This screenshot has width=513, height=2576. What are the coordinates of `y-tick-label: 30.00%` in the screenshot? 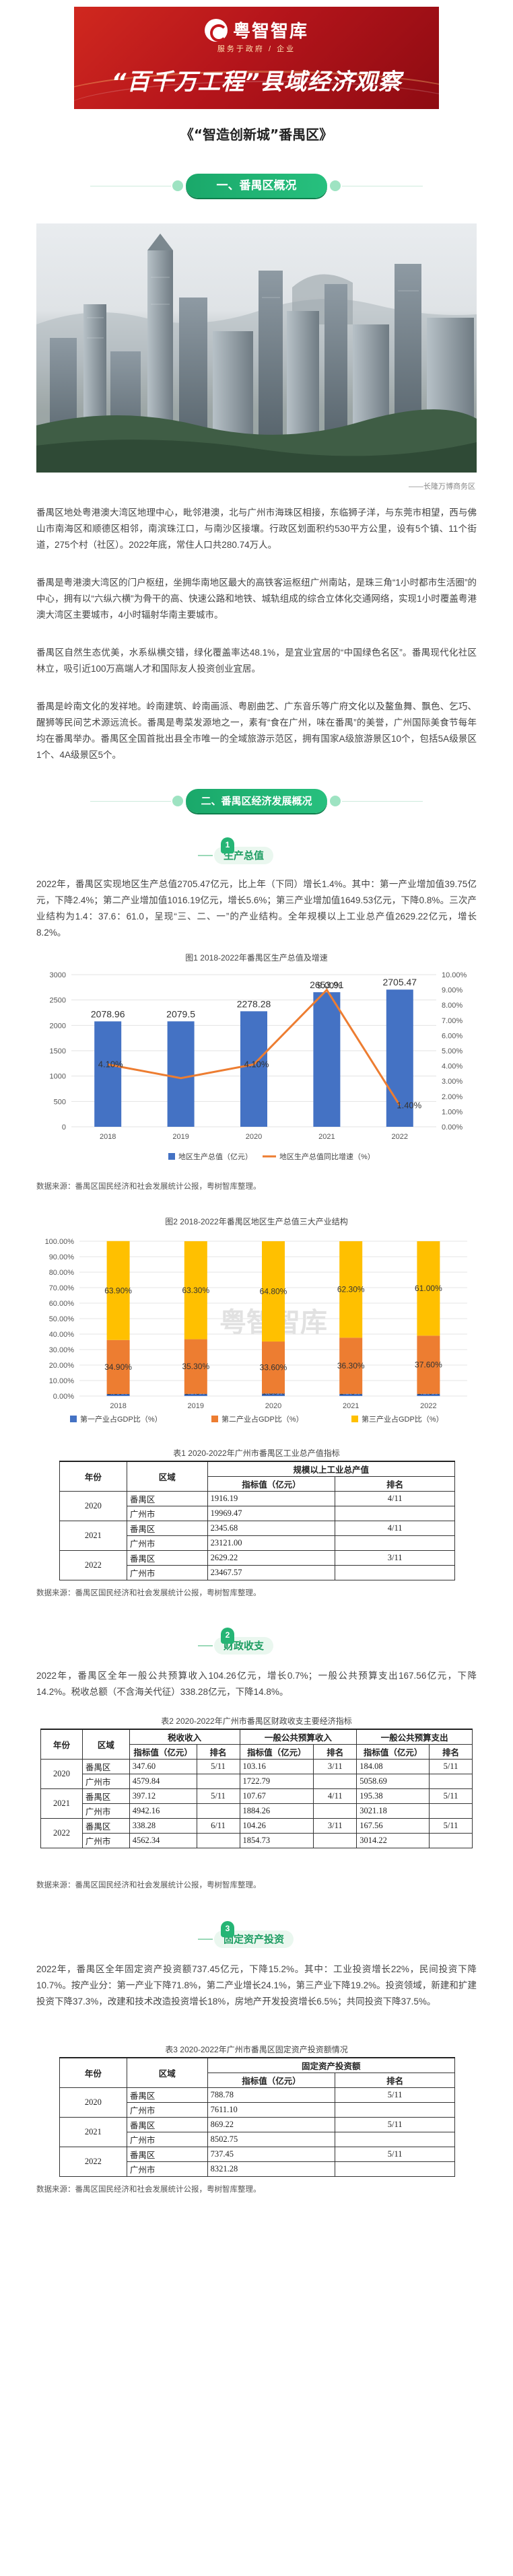 It's located at (62, 1350).